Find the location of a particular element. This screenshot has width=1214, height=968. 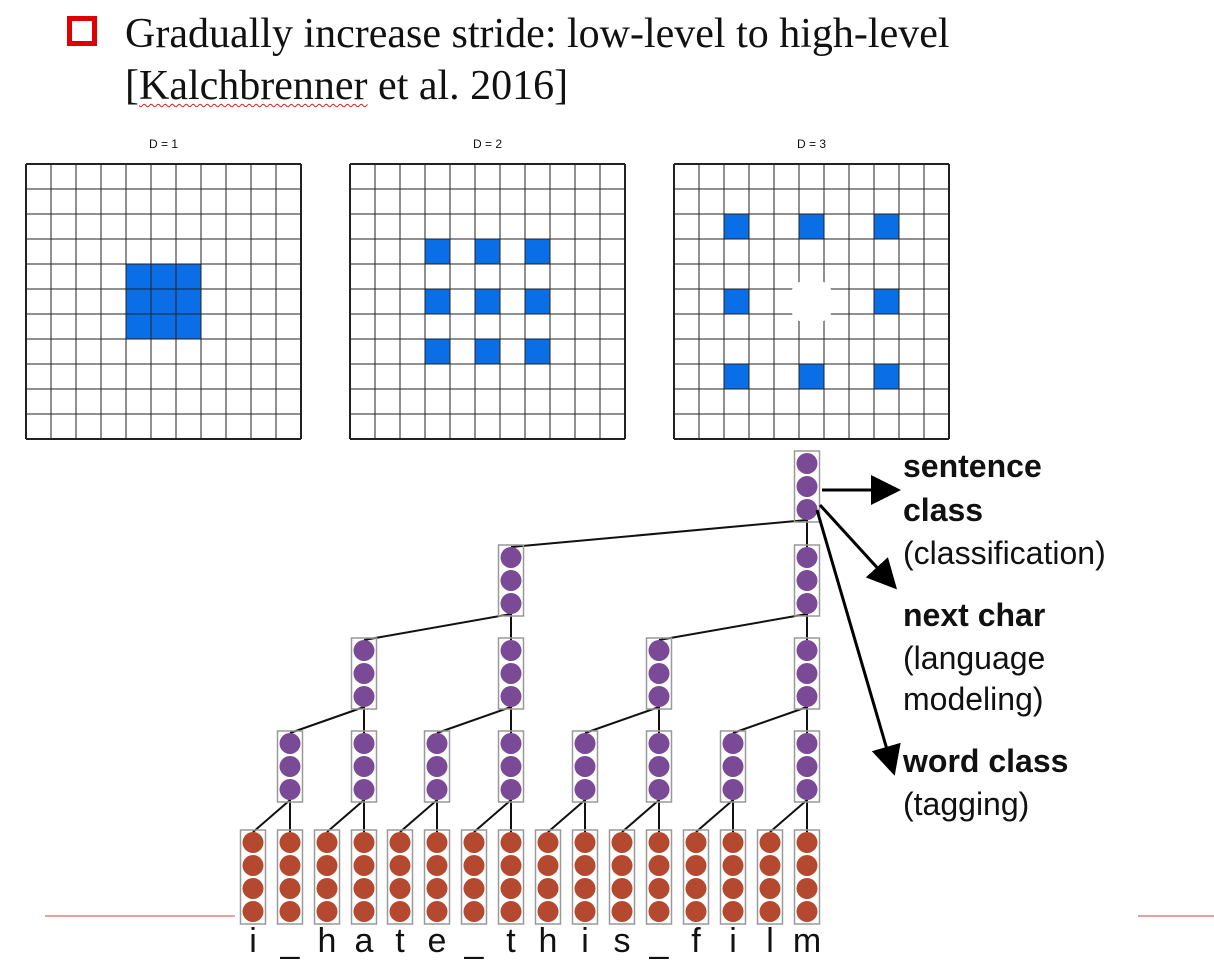

char-label: e is located at coordinates (437, 941).